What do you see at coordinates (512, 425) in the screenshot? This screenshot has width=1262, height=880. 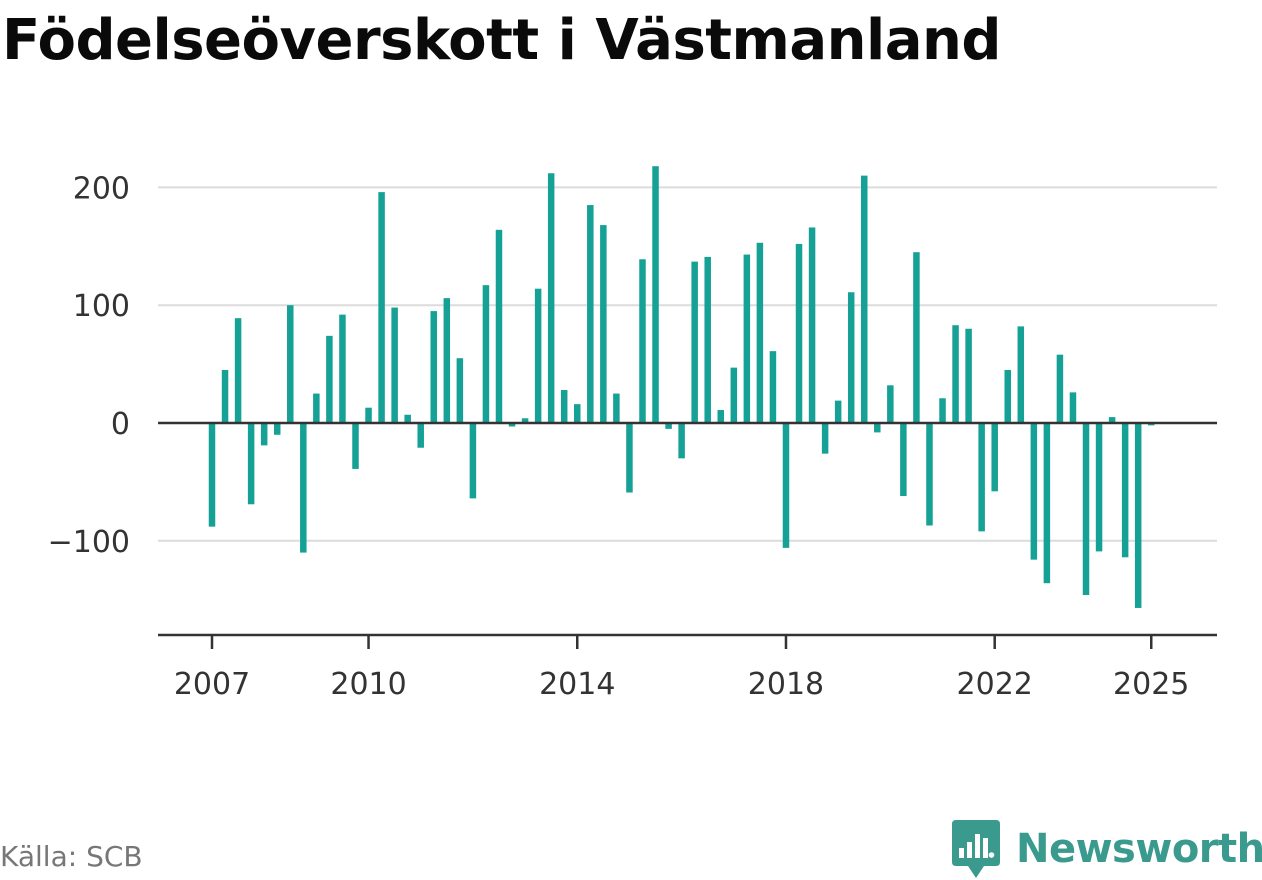 I see `bar: 2012 Q4: -3` at bounding box center [512, 425].